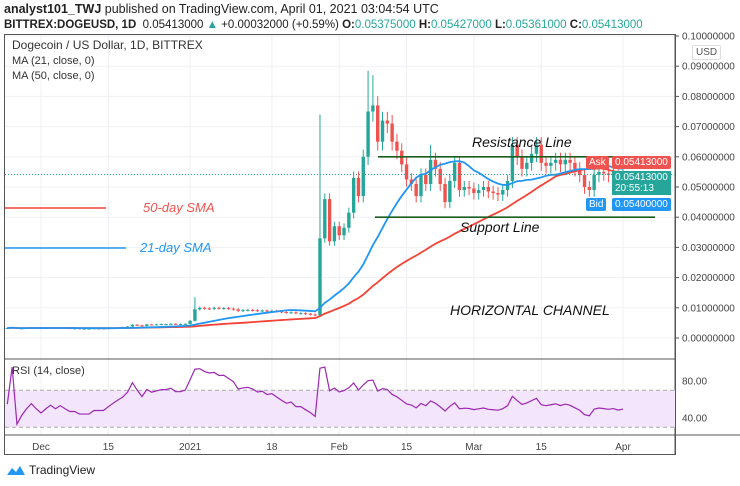  Describe the element at coordinates (708, 188) in the screenshot. I see `y-tick-label: 0.05000000` at that location.